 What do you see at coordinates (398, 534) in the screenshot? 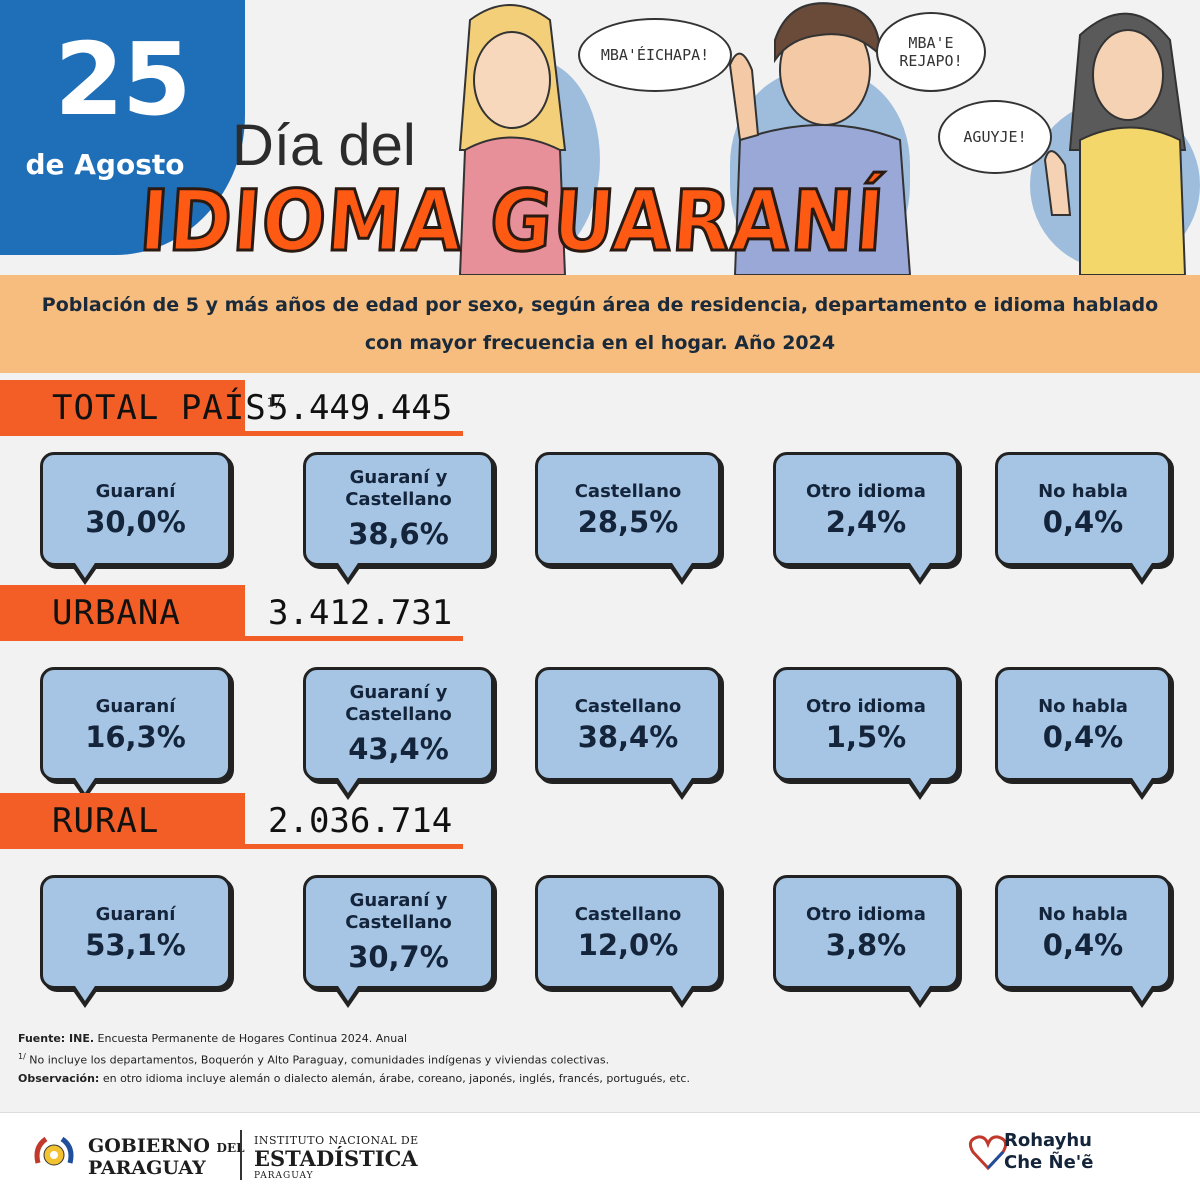
I see `language-percentage: 38,6%` at bounding box center [398, 534].